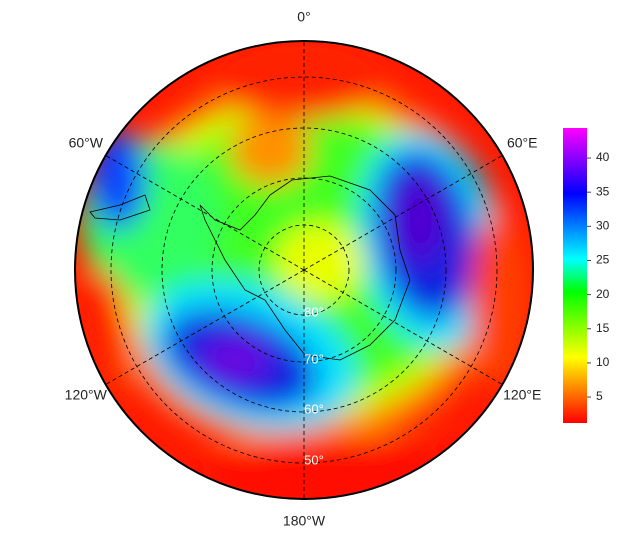  I want to click on colorbar-tick-label: 35, so click(603, 191).